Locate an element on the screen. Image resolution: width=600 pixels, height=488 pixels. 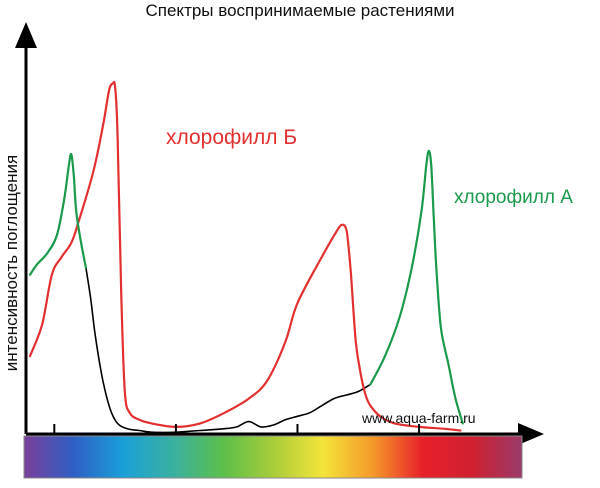
color-spectrum-bar is located at coordinates (273, 457).